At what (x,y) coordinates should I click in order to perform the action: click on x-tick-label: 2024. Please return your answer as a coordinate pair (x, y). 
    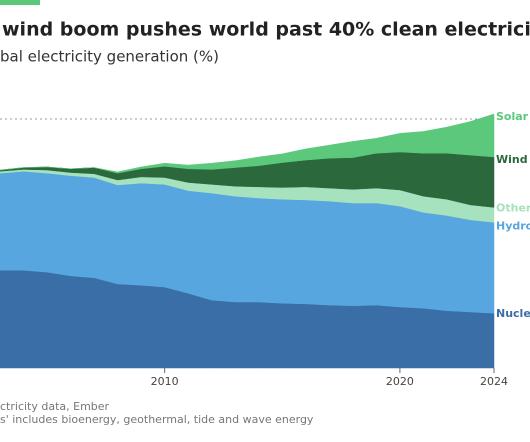
    Looking at the image, I should click on (494, 381).